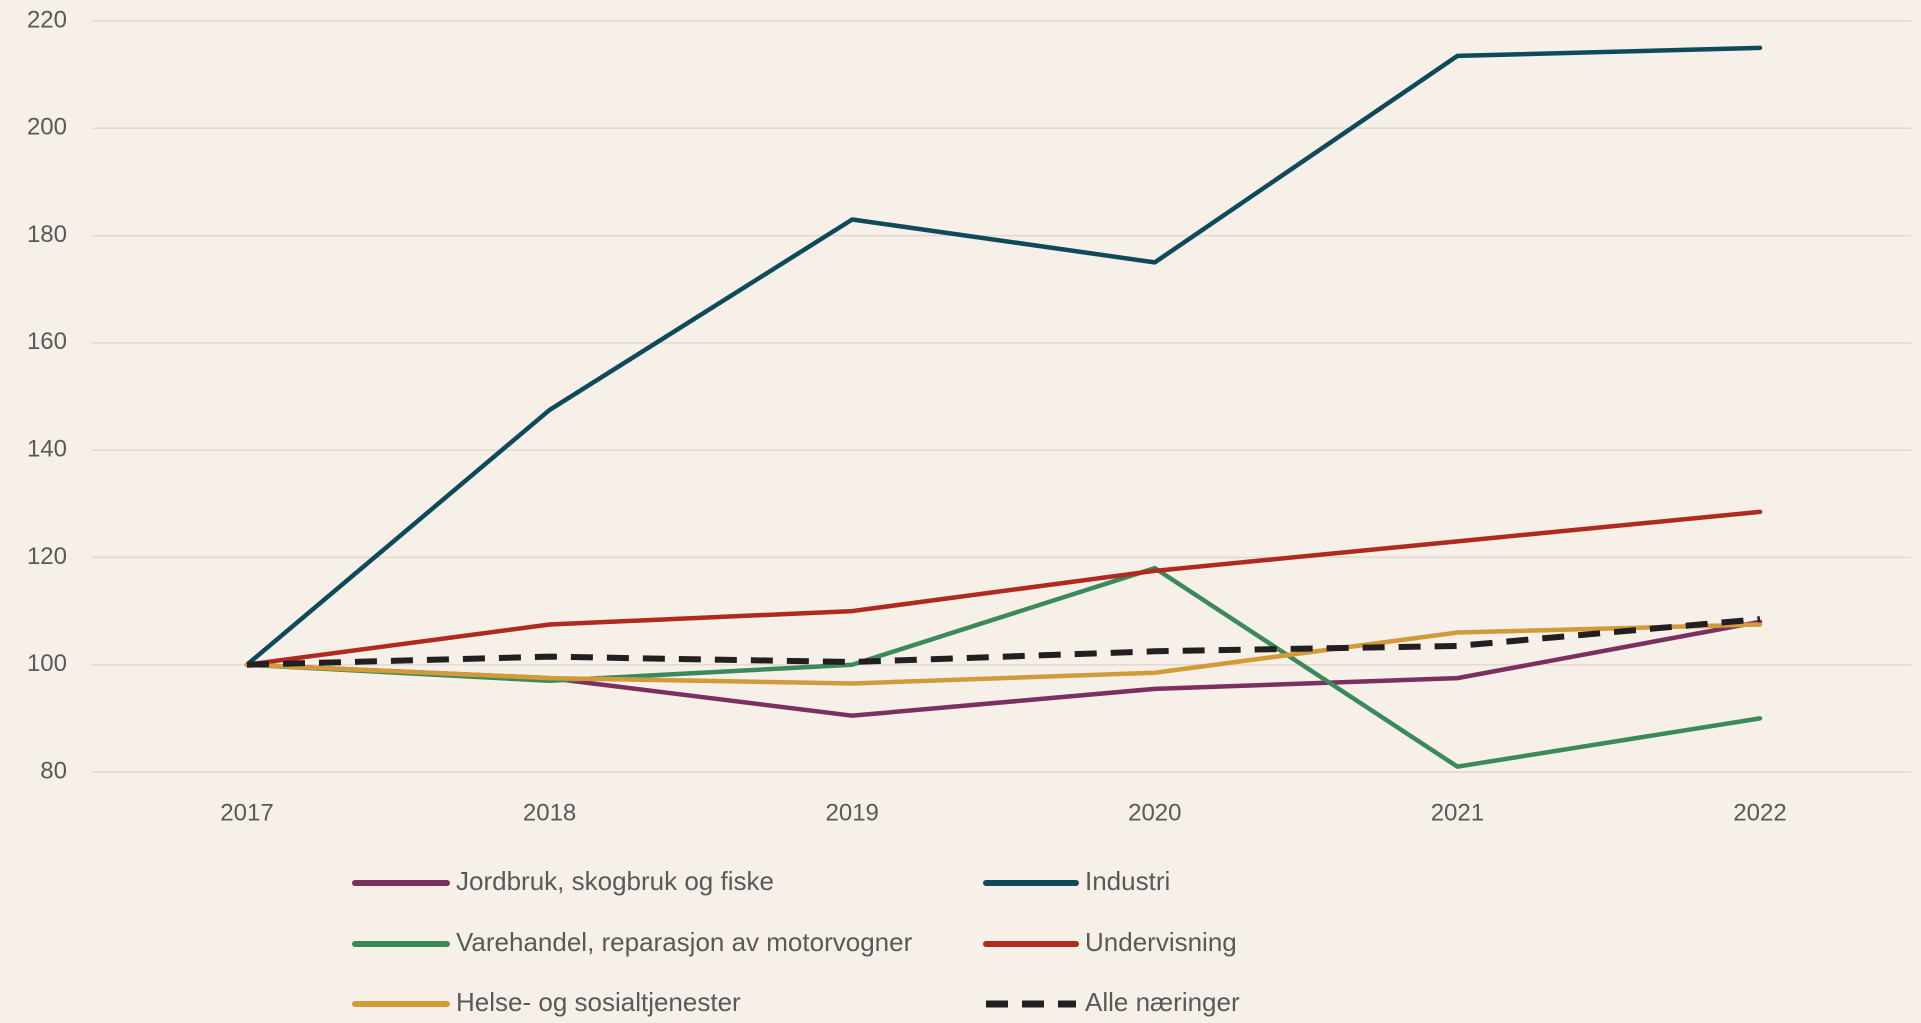  Describe the element at coordinates (1154, 812) in the screenshot. I see `x-tick-label: 2020` at that location.